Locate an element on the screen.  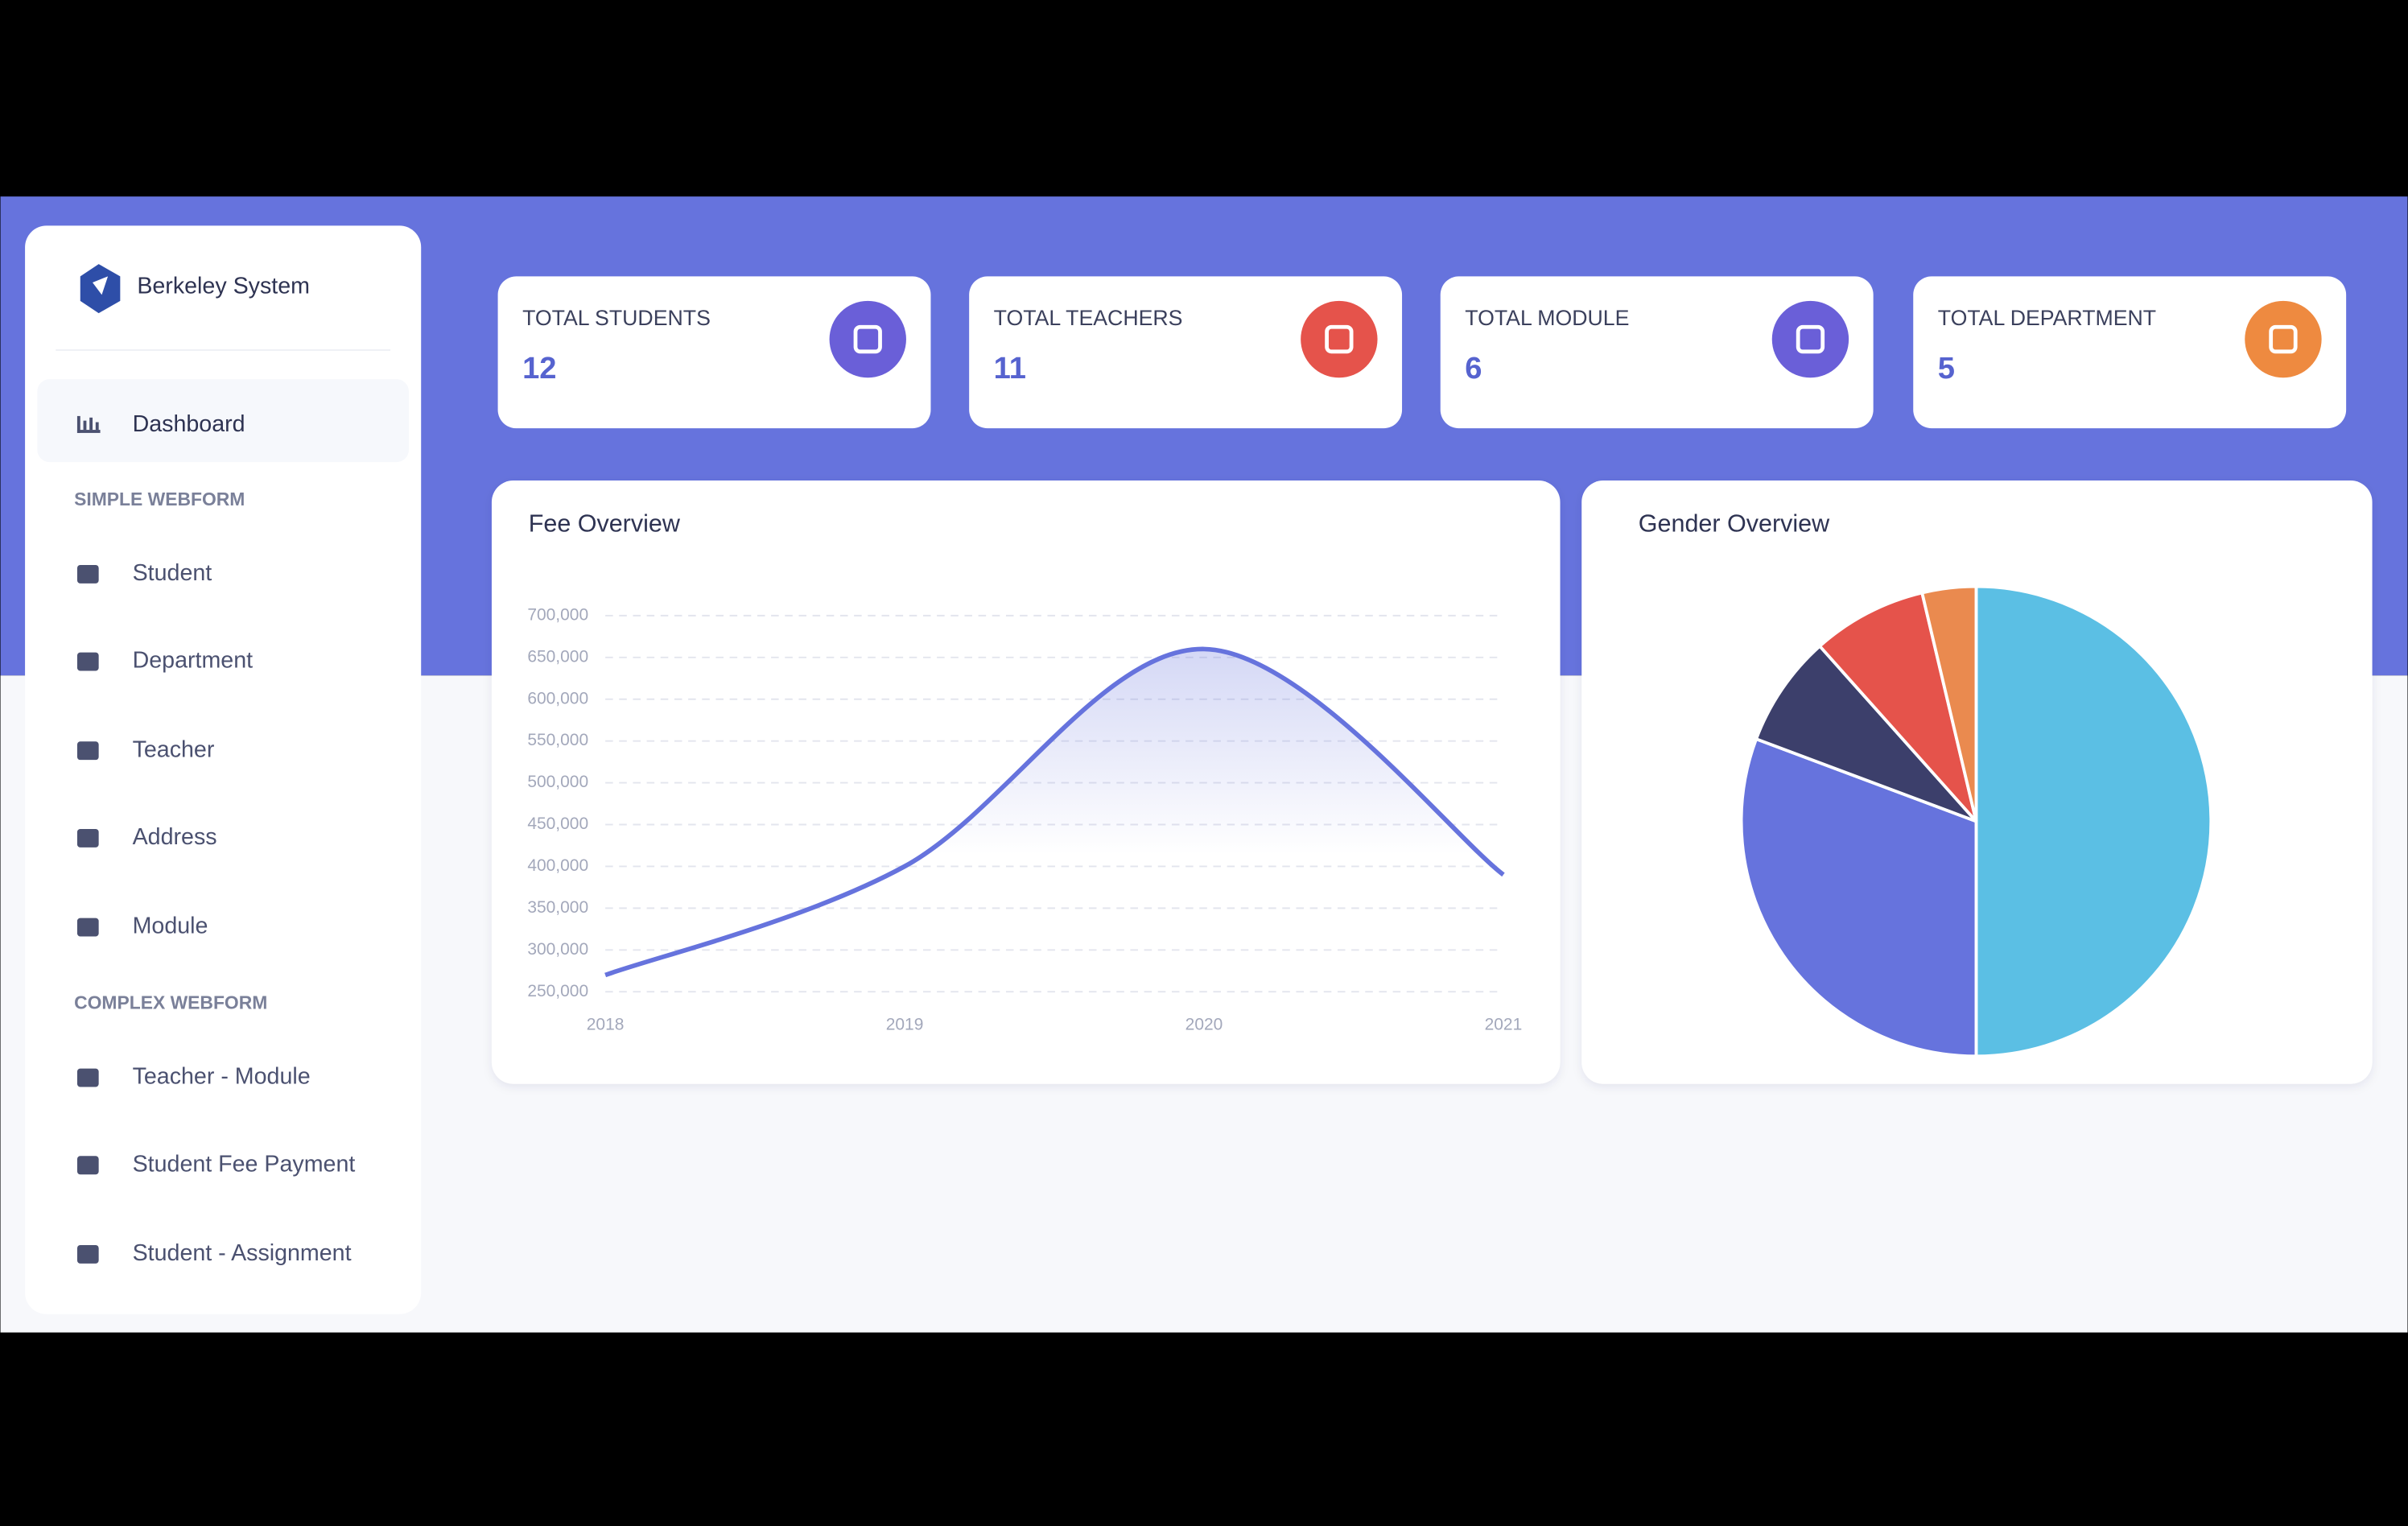
stat-title: TOTAL DEPARTMENT is located at coordinates (2047, 318).